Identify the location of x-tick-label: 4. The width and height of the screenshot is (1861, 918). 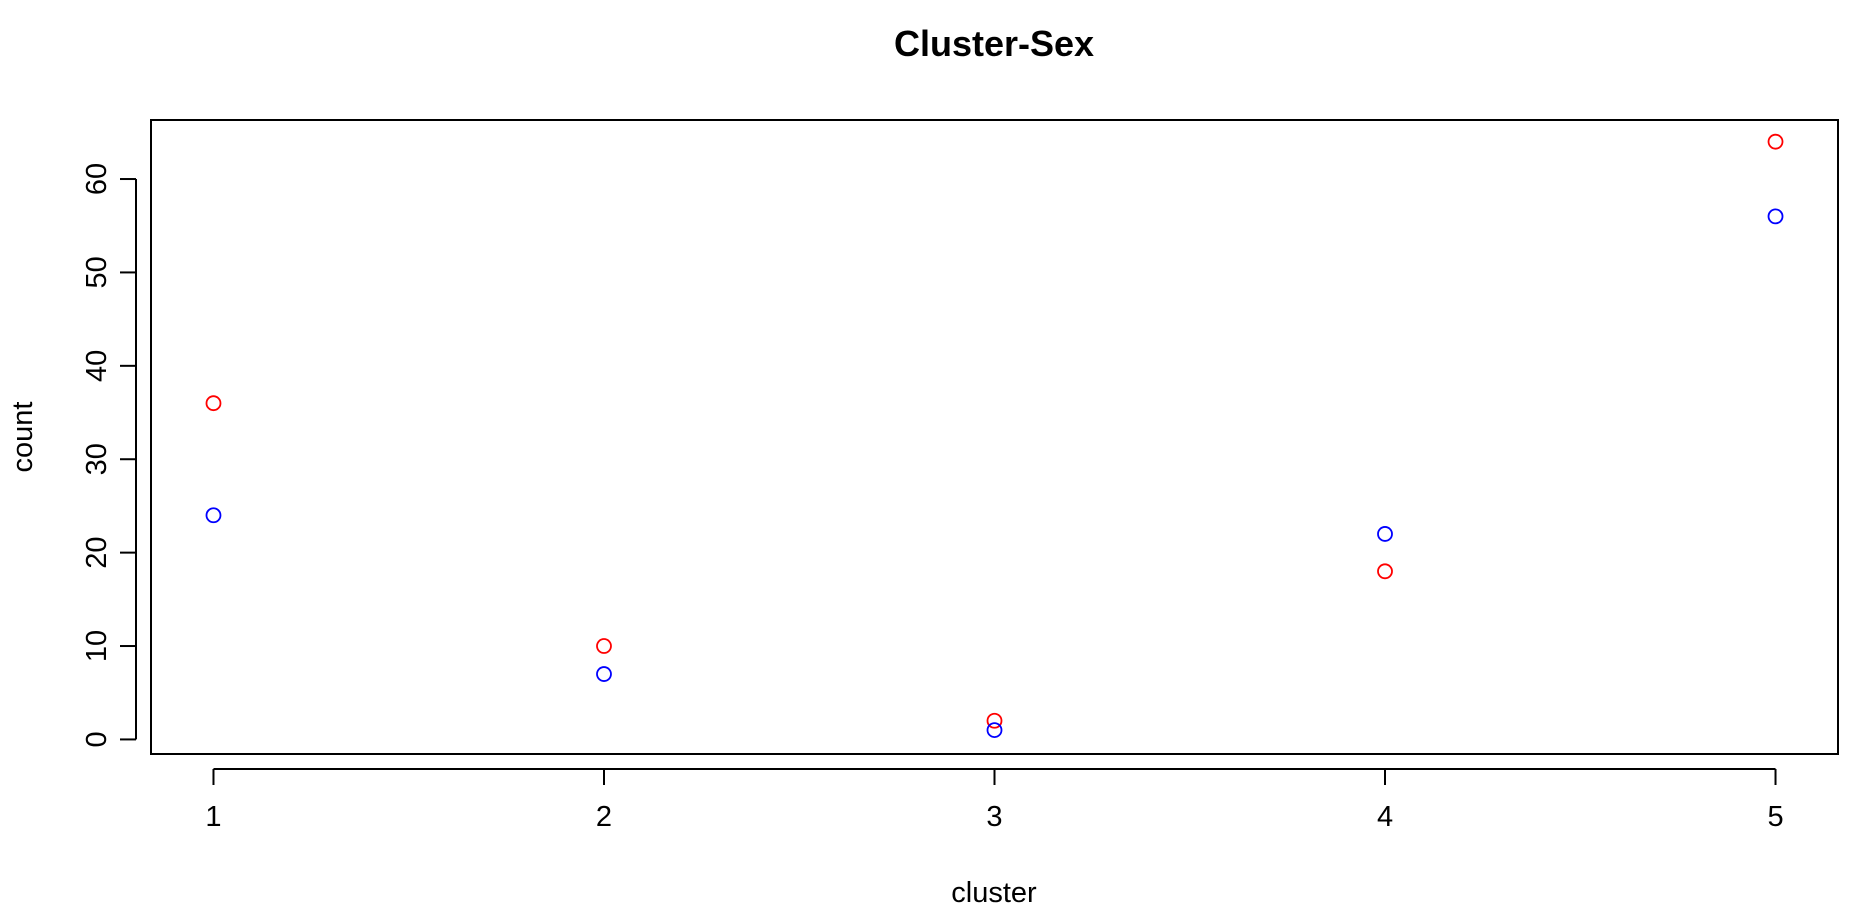
(1385, 817).